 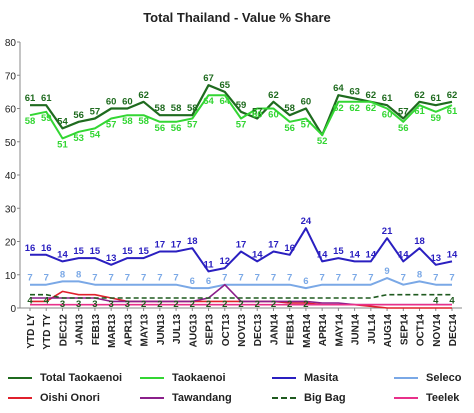 I want to click on legend-label: Oishi Onori, so click(x=70, y=398).